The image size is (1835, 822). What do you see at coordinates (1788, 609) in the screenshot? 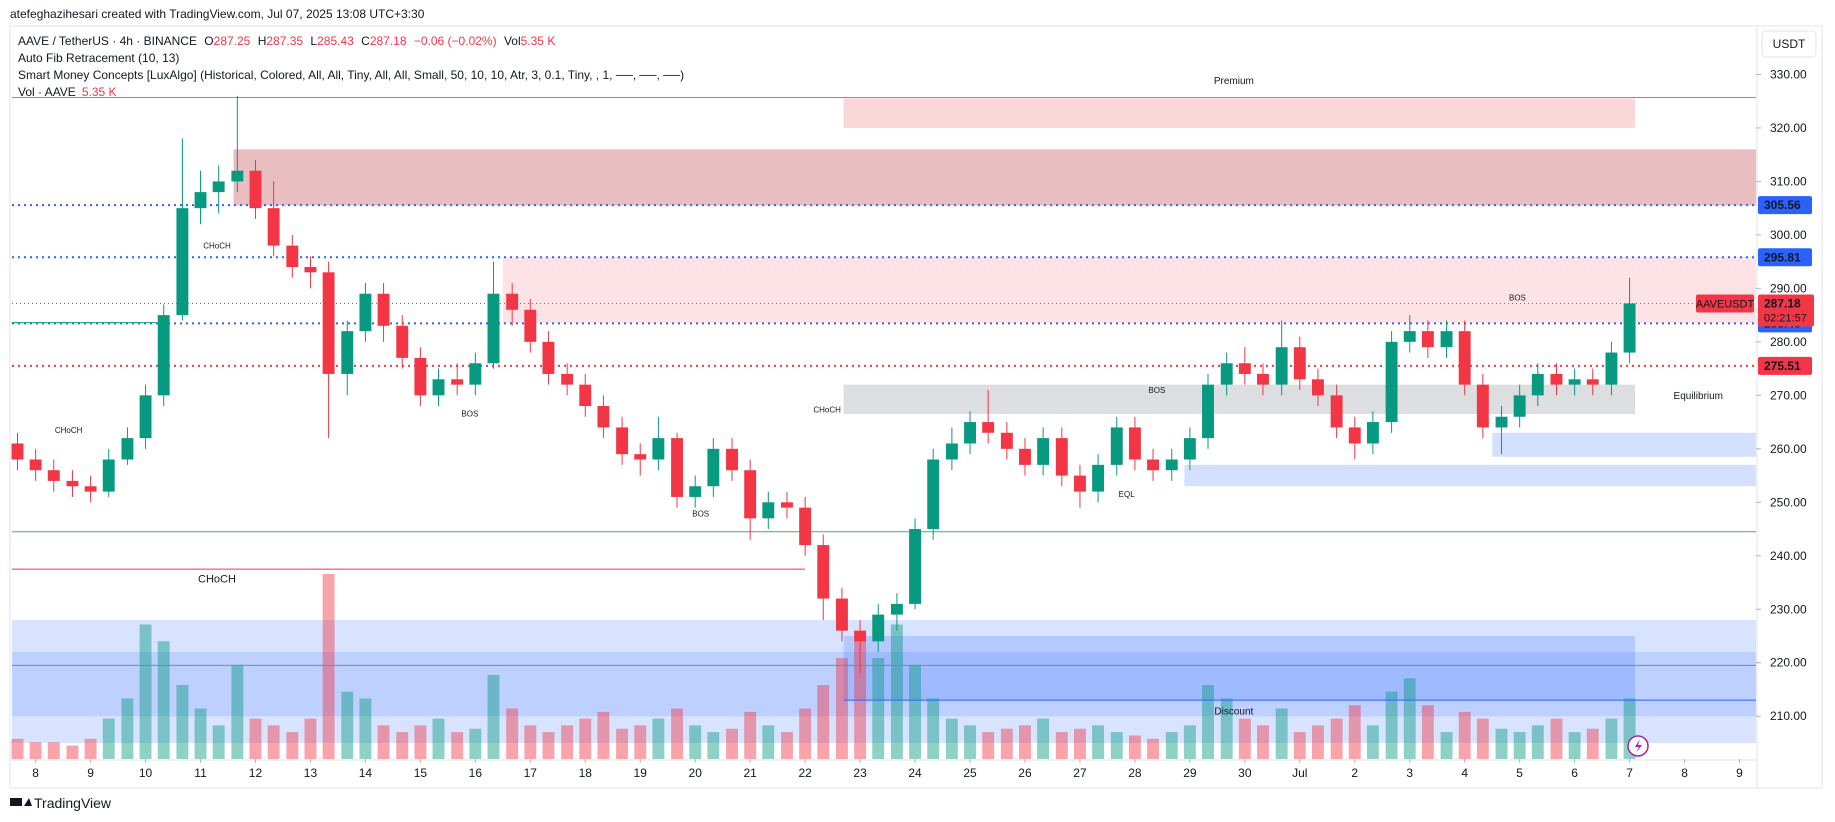
I see `y-tick-label: 230.00` at bounding box center [1788, 609].